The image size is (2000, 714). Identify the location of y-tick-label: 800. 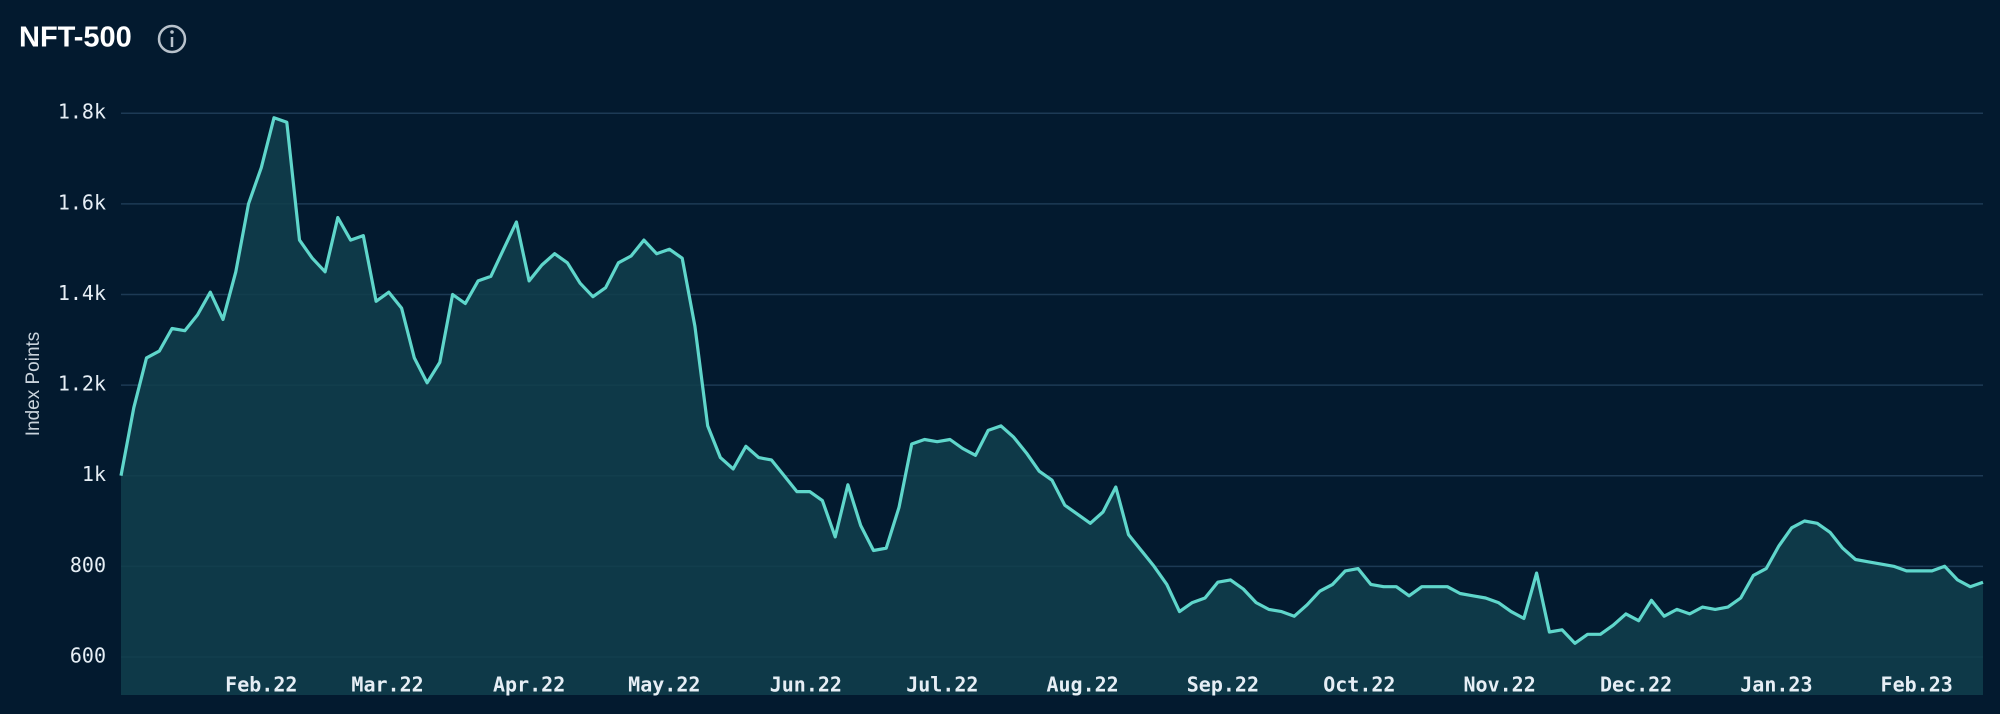
(88, 565).